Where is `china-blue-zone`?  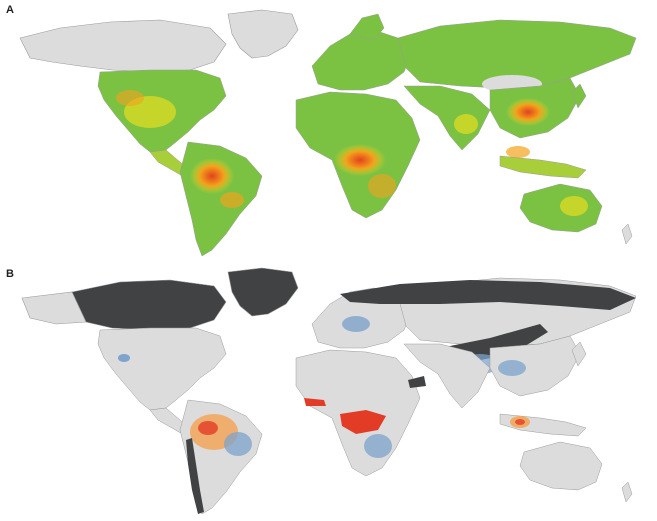
china-blue-zone is located at coordinates (512, 368).